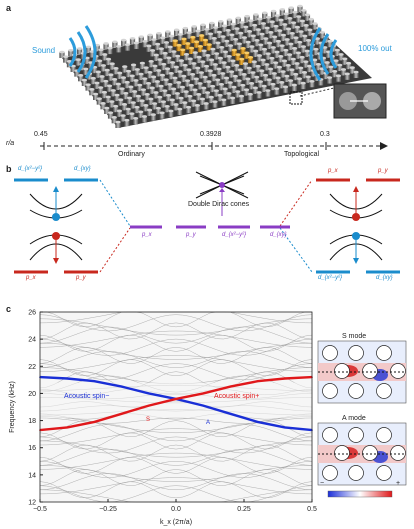 The height and width of the screenshot is (529, 414). Describe the element at coordinates (322, 483) in the screenshot. I see `colorbar-minus: −` at that location.